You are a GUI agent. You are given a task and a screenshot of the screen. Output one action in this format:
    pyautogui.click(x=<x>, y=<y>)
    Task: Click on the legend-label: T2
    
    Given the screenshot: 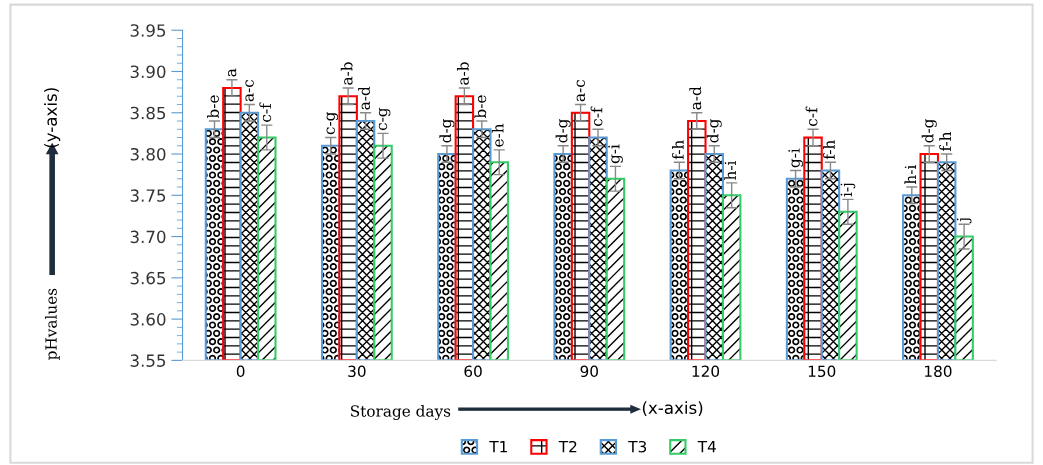 What is the action you would take?
    pyautogui.click(x=567, y=446)
    